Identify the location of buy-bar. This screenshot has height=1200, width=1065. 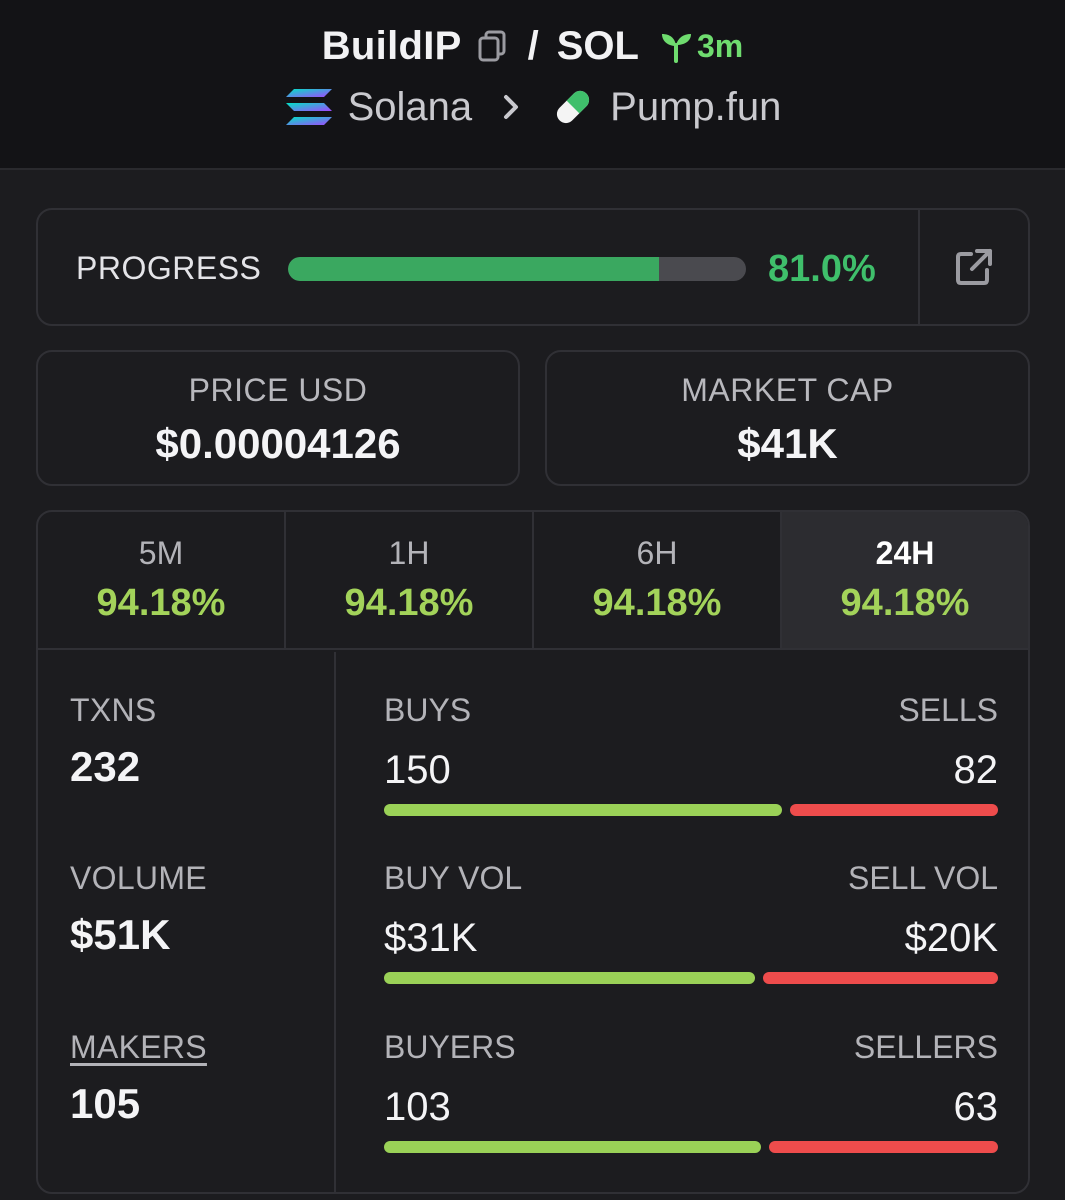
(583, 810).